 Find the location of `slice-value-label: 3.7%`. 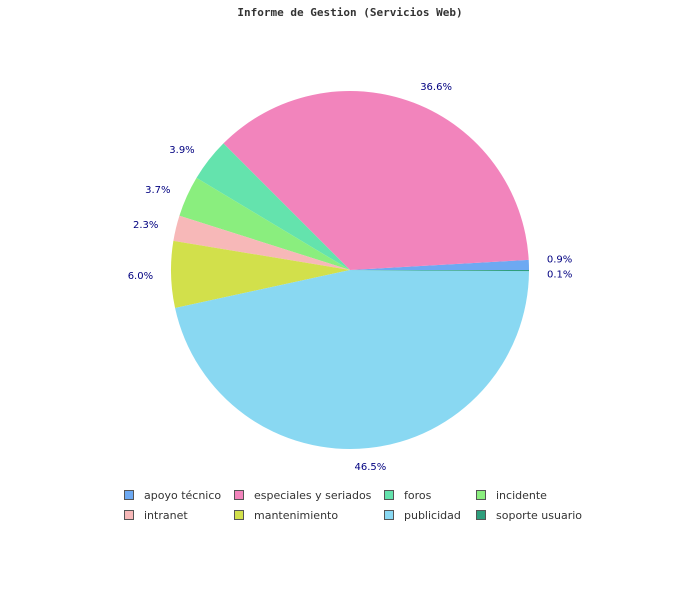

slice-value-label: 3.7% is located at coordinates (157, 190).